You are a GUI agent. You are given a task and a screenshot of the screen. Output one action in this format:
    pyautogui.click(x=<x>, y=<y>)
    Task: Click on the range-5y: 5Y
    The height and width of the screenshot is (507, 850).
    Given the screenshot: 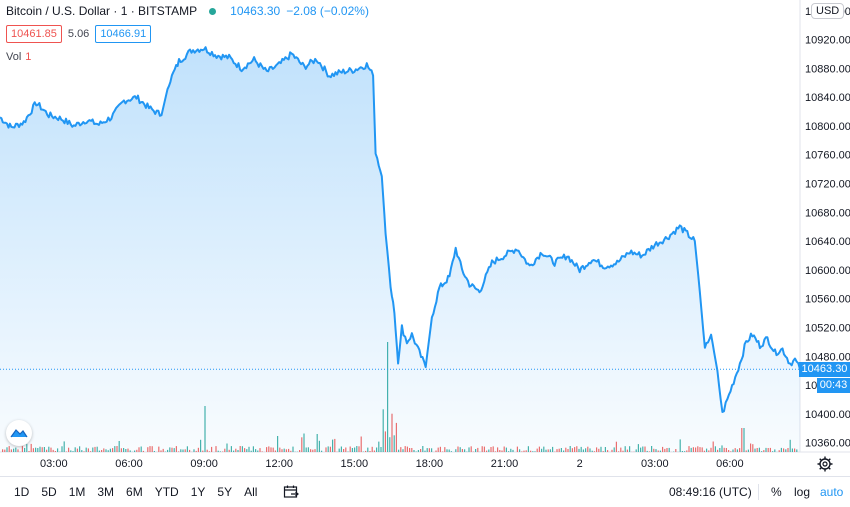 What is the action you would take?
    pyautogui.click(x=224, y=492)
    